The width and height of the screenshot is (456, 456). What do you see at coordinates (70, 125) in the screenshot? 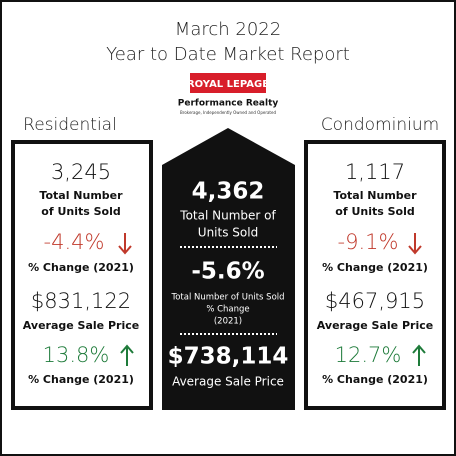
I see `residential-heading: Residential` at bounding box center [70, 125].